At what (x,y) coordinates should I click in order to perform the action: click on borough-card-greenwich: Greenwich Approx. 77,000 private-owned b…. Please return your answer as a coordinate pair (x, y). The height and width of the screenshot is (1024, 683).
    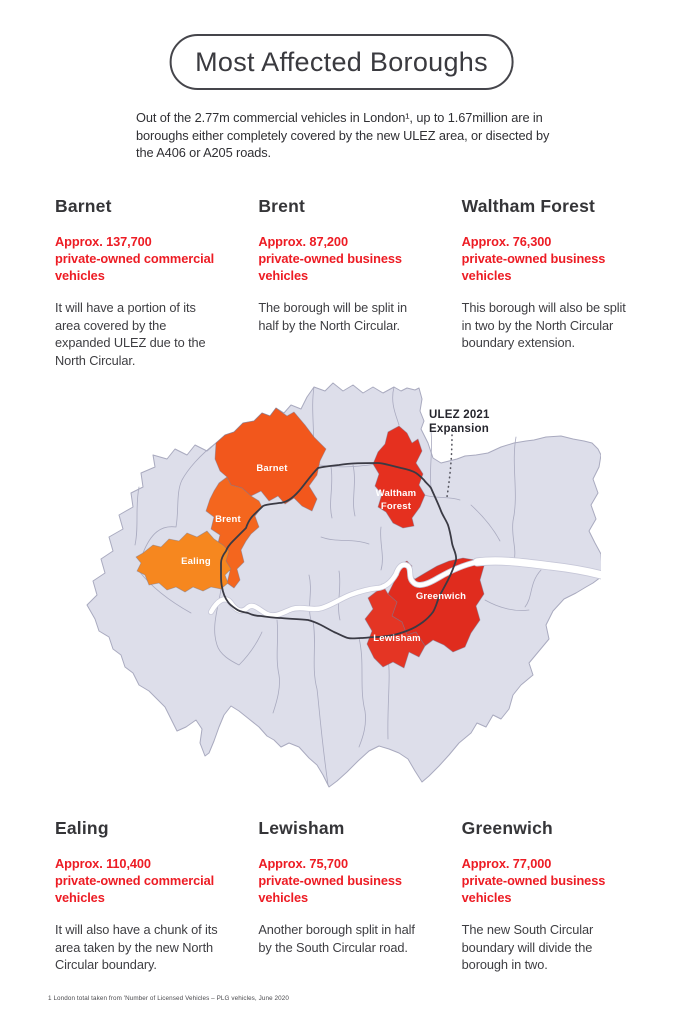
    Looking at the image, I should click on (545, 896).